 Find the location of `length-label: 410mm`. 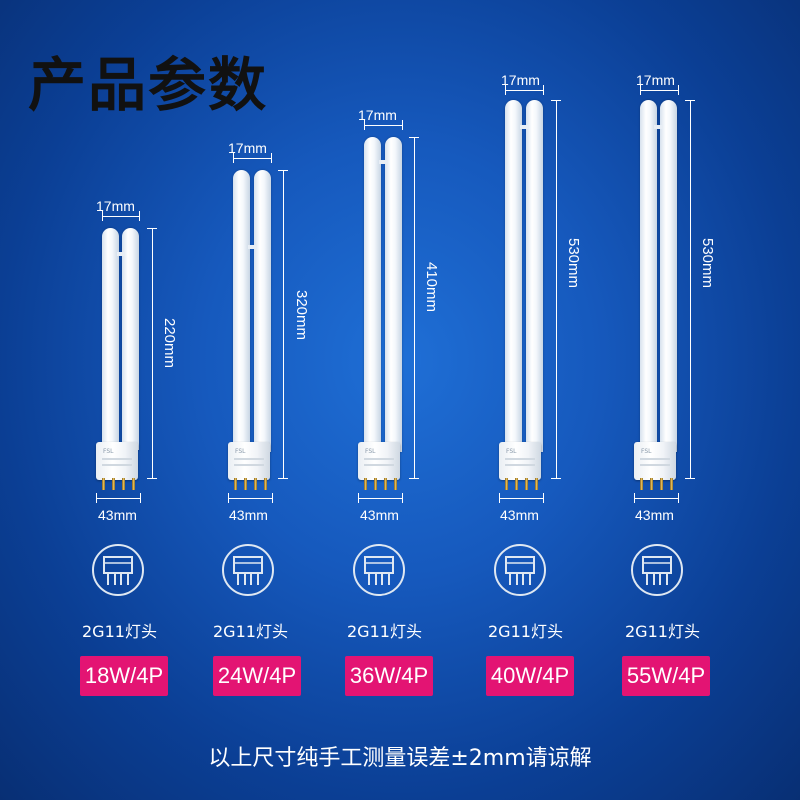

length-label: 410mm is located at coordinates (431, 287).